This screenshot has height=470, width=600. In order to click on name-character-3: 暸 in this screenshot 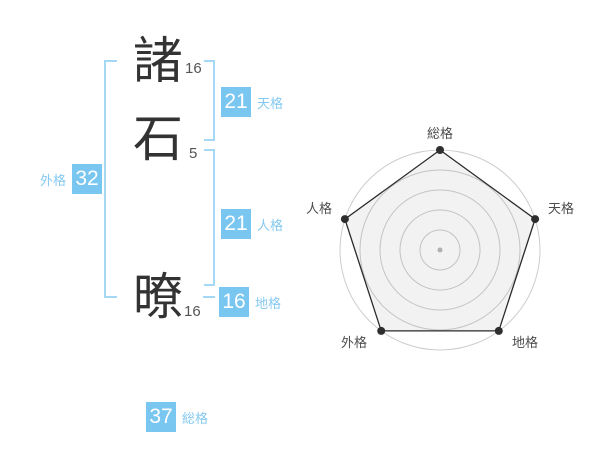, I will do `click(158, 297)`.